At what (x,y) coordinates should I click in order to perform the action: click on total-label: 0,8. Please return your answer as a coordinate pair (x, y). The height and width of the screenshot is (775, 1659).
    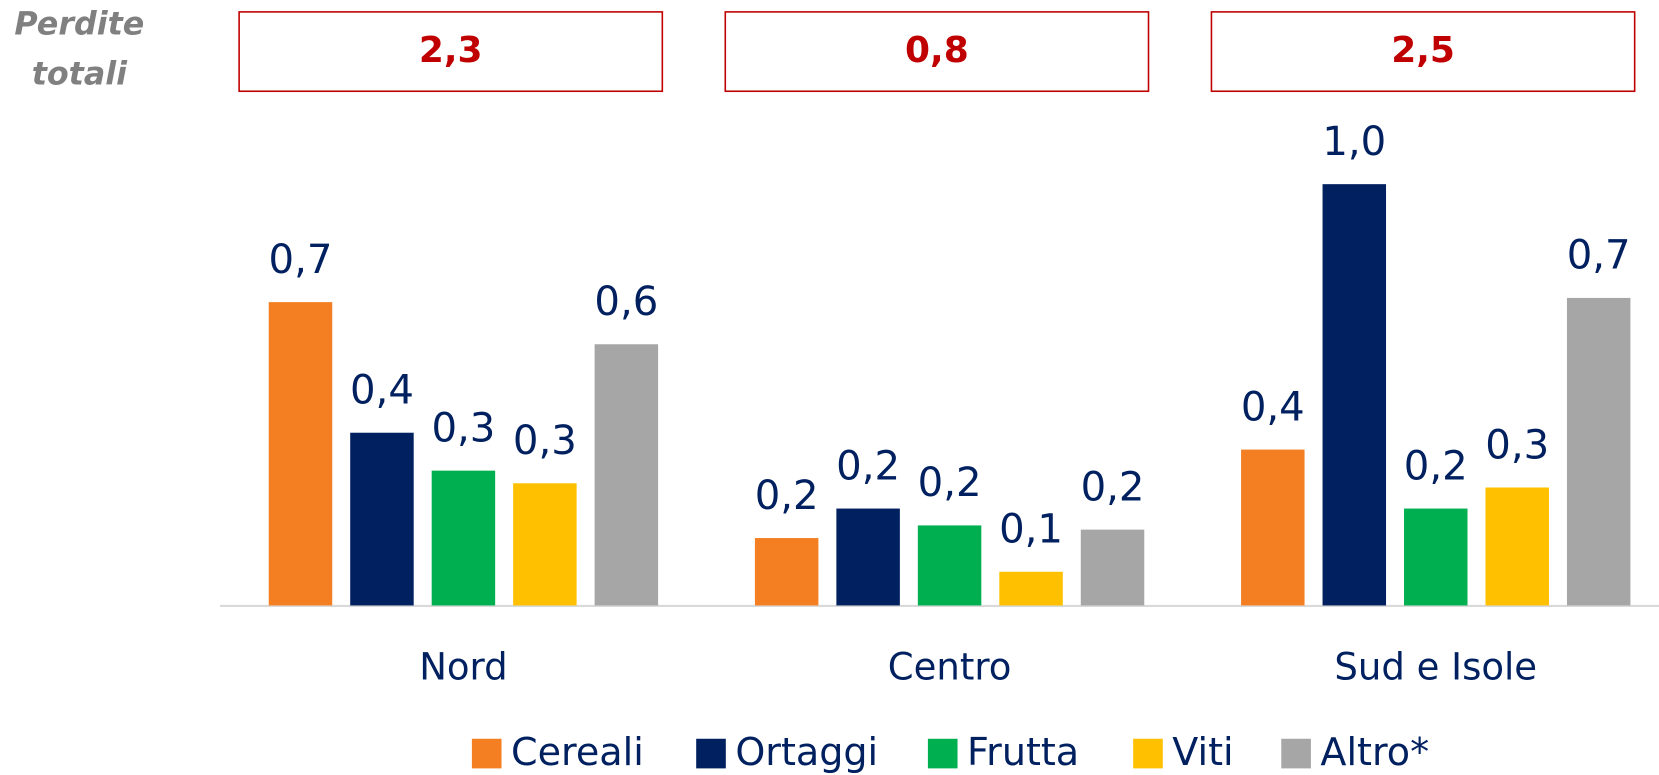
    Looking at the image, I should click on (937, 50).